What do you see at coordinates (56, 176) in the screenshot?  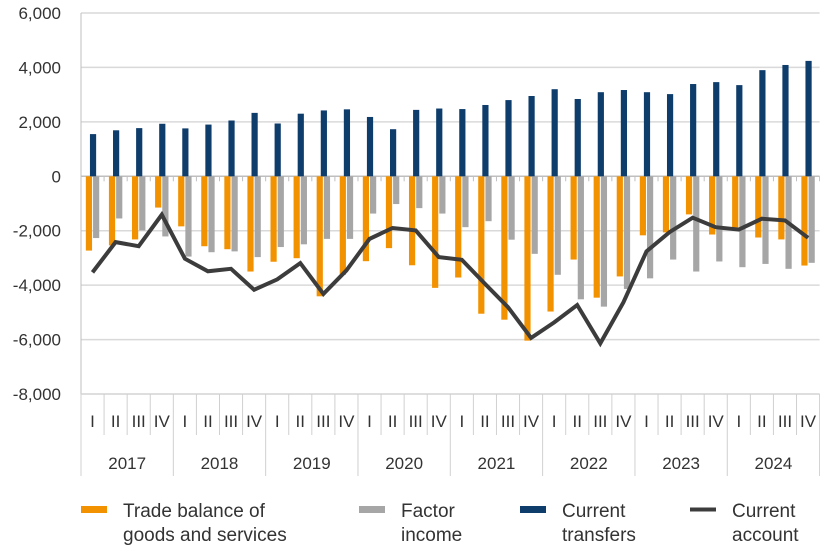 I see `y-tick-label: 0` at bounding box center [56, 176].